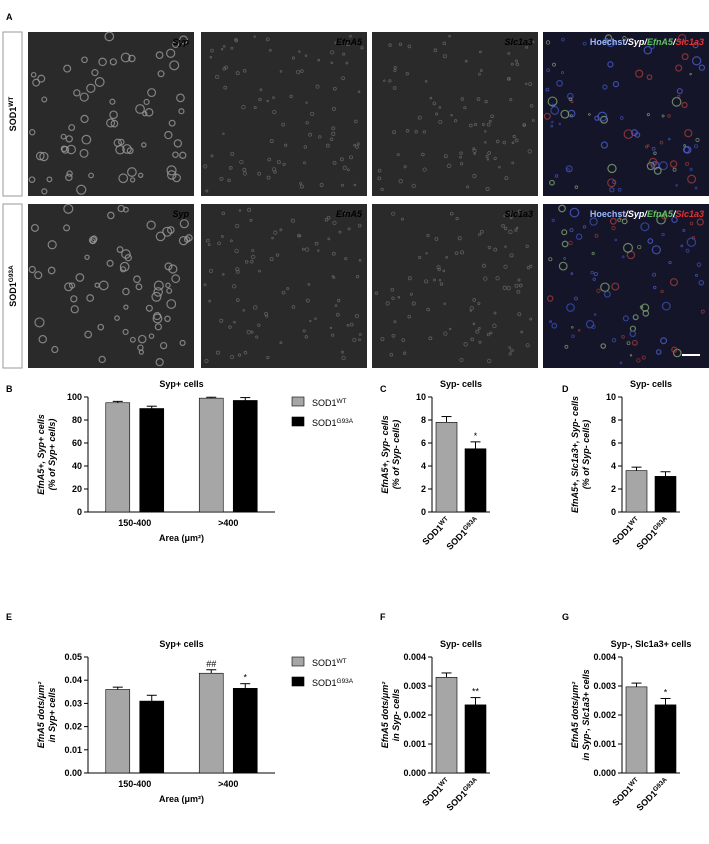 This screenshot has height=844, width=709. Describe the element at coordinates (604, 715) in the screenshot. I see `y-tick-label: 0.002` at that location.